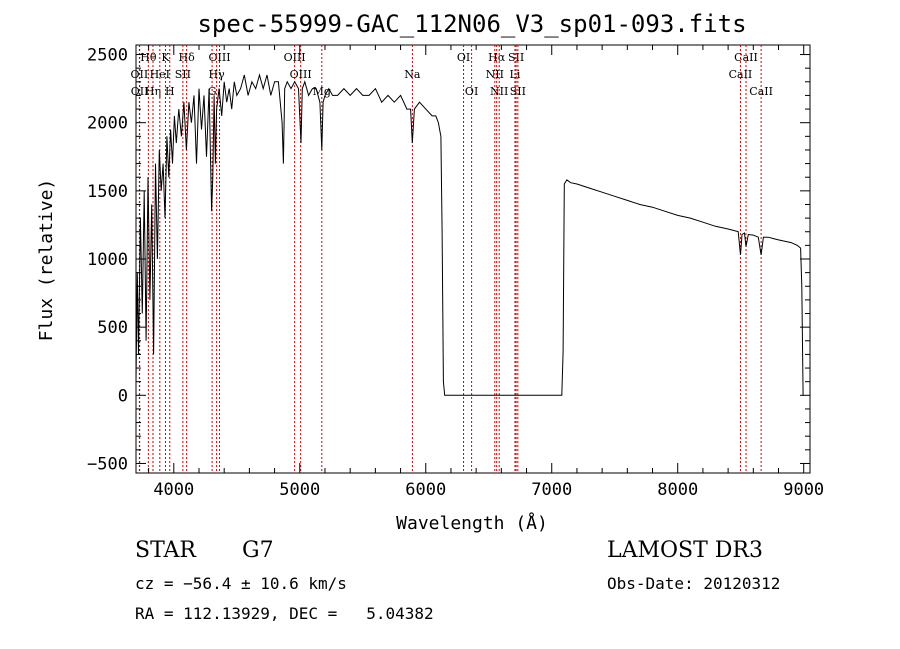 This screenshot has height=649, width=900. What do you see at coordinates (160, 74) in the screenshot?
I see `line-marker-label: HeI` at bounding box center [160, 74].